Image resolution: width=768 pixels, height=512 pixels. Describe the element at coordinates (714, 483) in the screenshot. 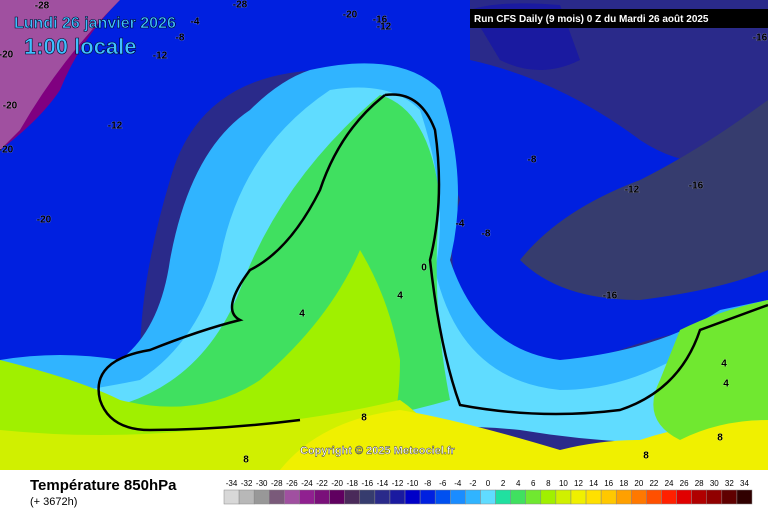

I see `scale-label: 30` at that location.